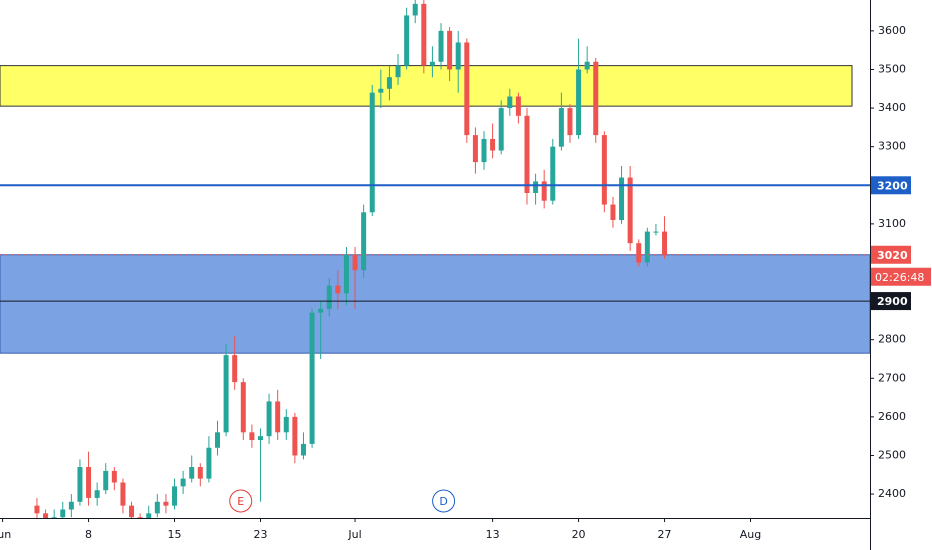  What do you see at coordinates (260, 534) in the screenshot?
I see `x-tick-label: 23` at bounding box center [260, 534].